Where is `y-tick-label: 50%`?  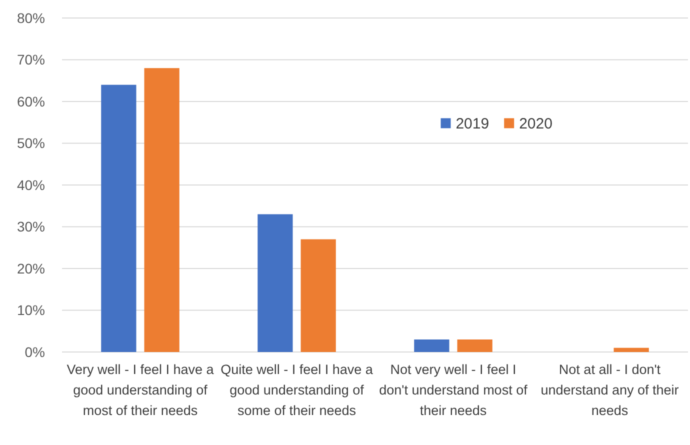
y-tick-label: 50% is located at coordinates (30, 143).